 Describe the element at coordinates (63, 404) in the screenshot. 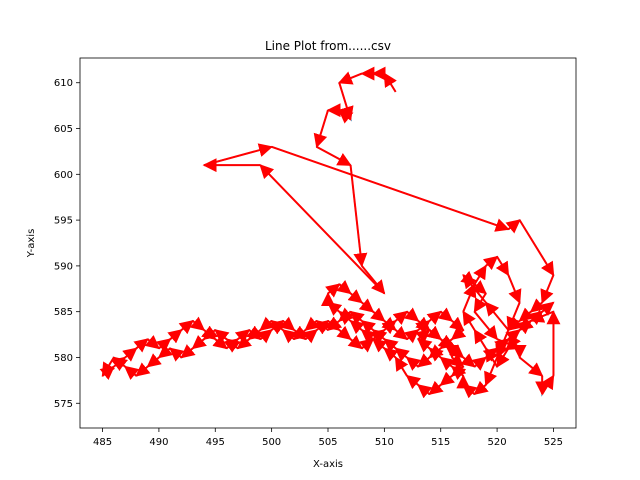

I see `y-tick-label: 575` at that location.